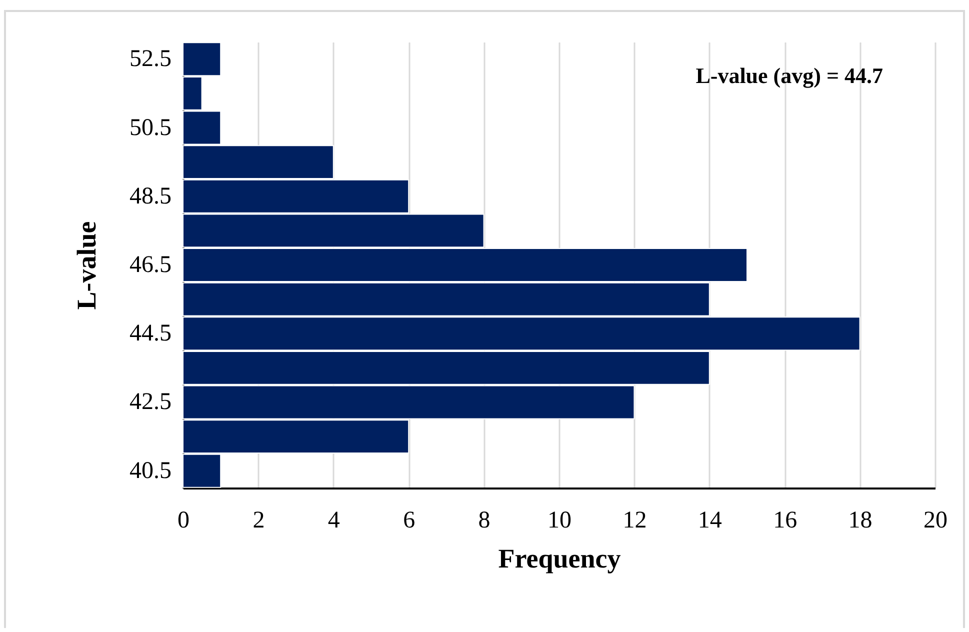  Describe the element at coordinates (87, 265) in the screenshot. I see `y-axis-title: L-value` at that location.